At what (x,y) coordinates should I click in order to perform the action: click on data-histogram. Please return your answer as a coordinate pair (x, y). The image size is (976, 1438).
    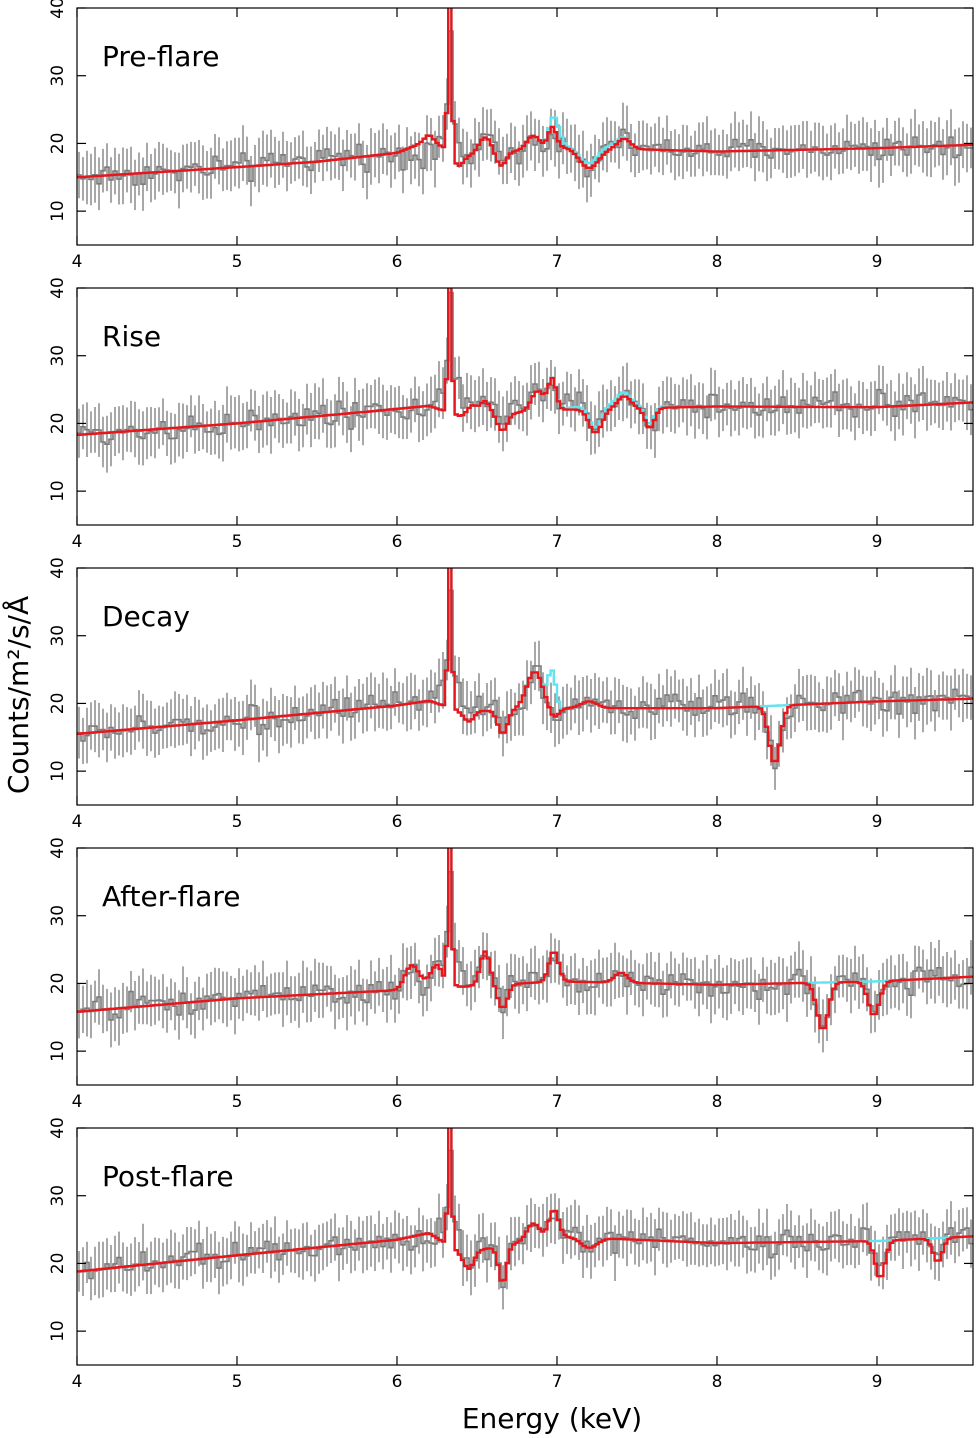
    Looking at the image, I should click on (525, 1219).